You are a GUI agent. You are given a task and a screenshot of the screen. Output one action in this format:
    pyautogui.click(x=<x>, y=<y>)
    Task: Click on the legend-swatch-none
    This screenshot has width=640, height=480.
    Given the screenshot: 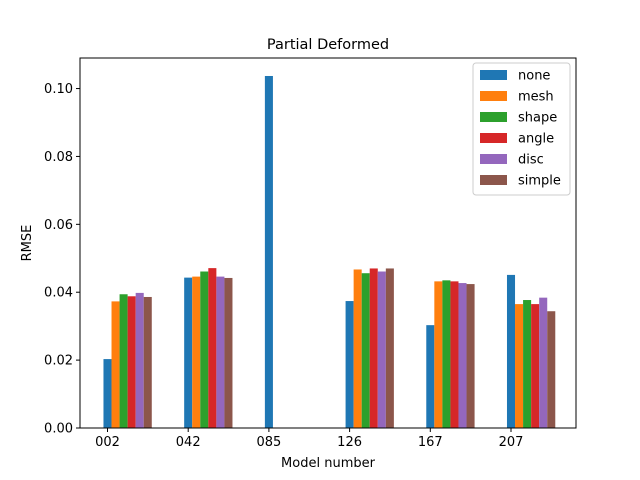 What is the action you would take?
    pyautogui.click(x=493, y=75)
    